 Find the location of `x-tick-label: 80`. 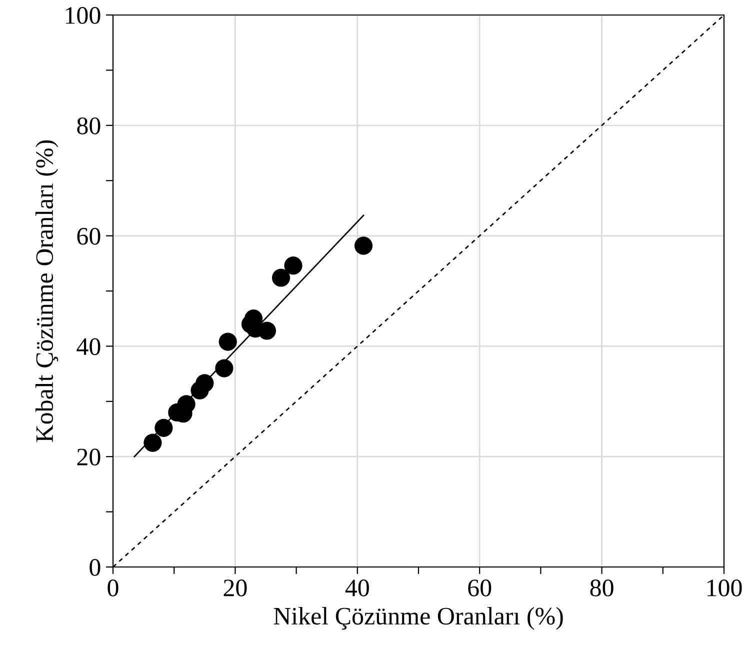

x-tick-label: 80 is located at coordinates (602, 588).